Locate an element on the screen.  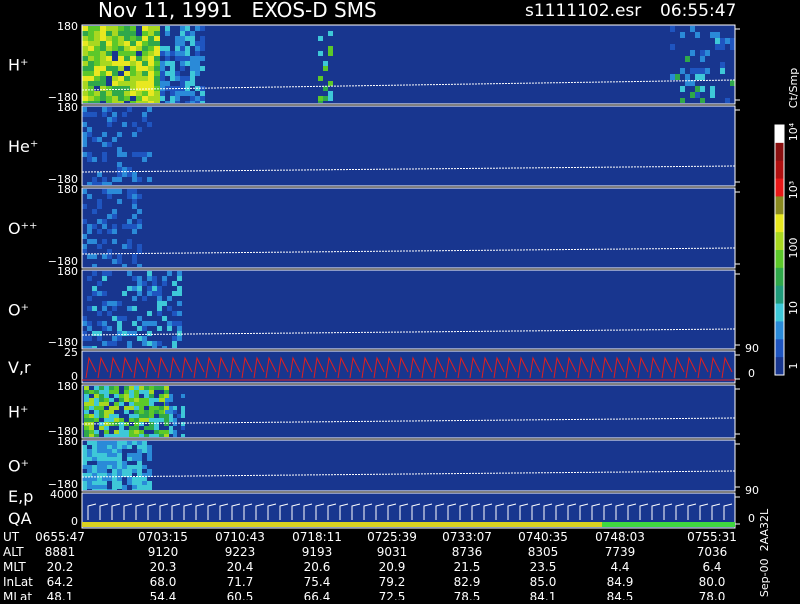
colorbar-border is located at coordinates (779, 250).